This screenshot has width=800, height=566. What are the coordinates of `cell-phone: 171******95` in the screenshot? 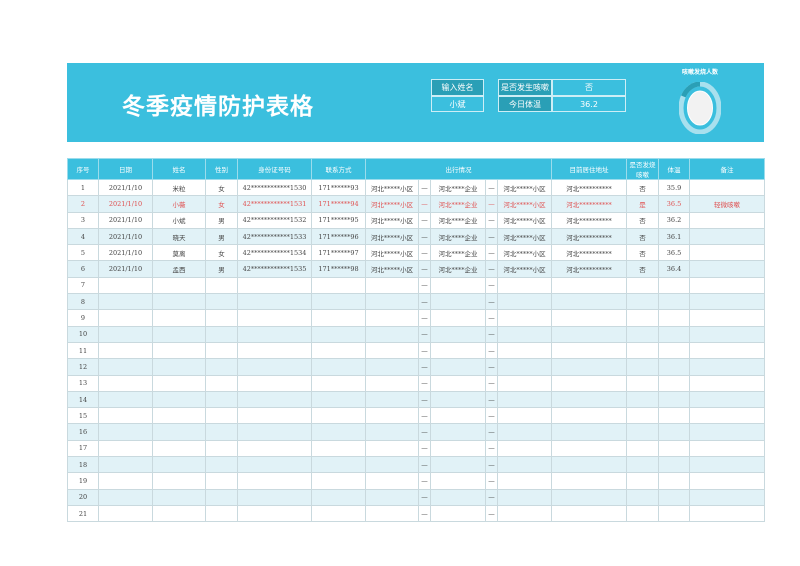 It's located at (338, 220).